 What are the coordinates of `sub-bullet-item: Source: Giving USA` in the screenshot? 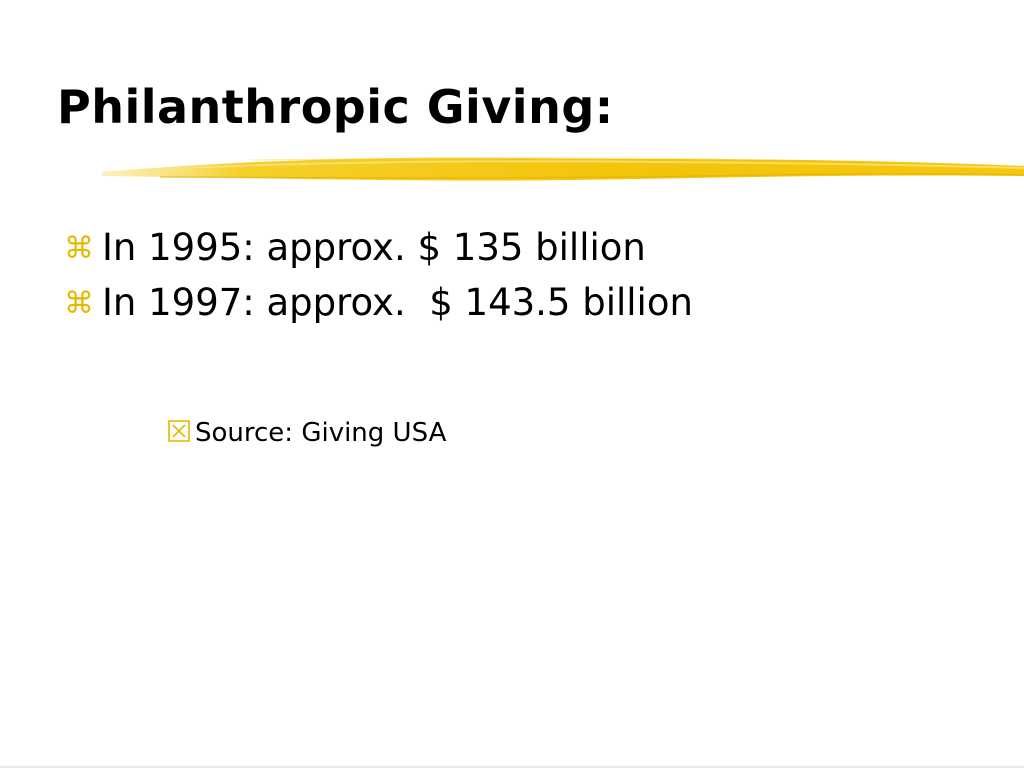 It's located at (307, 433).